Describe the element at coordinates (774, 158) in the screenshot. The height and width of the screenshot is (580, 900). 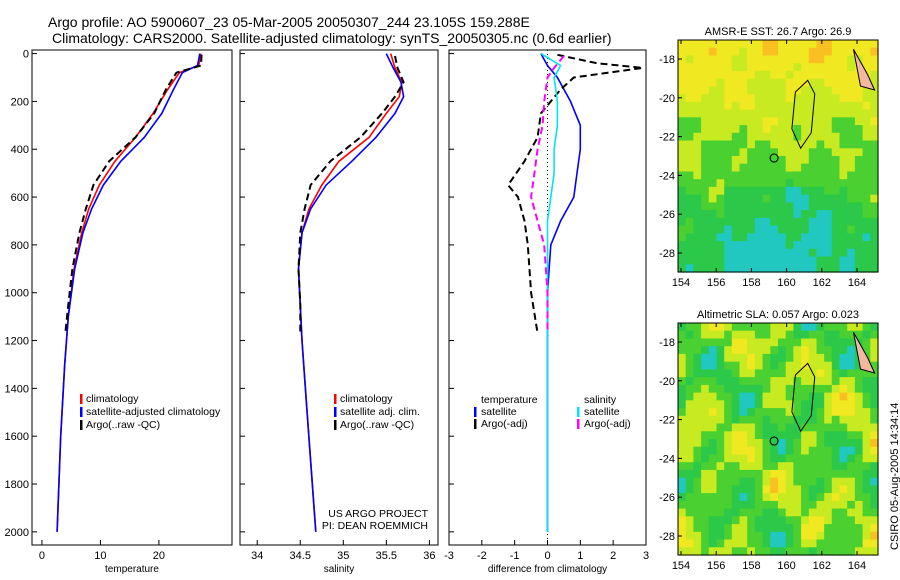
I see `argo-float-location-marker` at that location.